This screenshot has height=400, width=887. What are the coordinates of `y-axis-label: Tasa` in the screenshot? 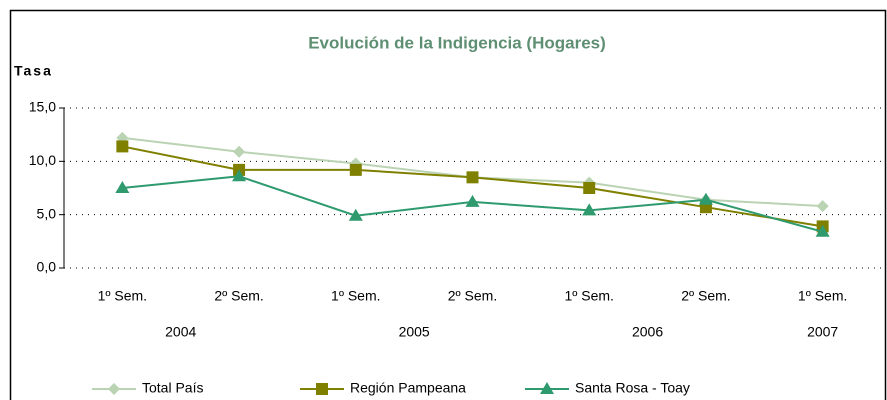 It's located at (33, 71).